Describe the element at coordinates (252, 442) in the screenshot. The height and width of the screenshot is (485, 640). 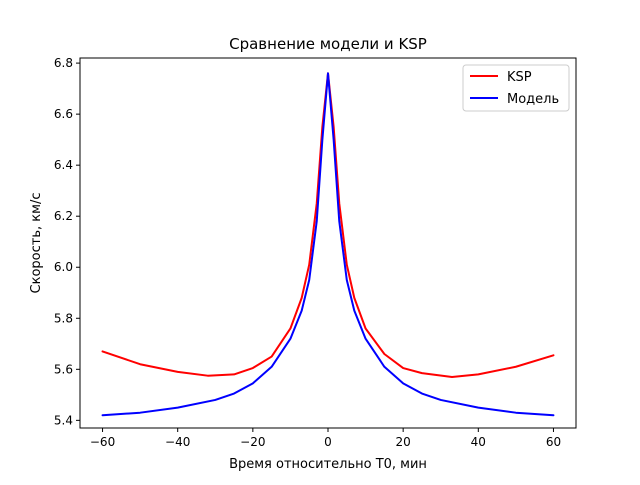
I see `x-tick-label: −20` at that location.